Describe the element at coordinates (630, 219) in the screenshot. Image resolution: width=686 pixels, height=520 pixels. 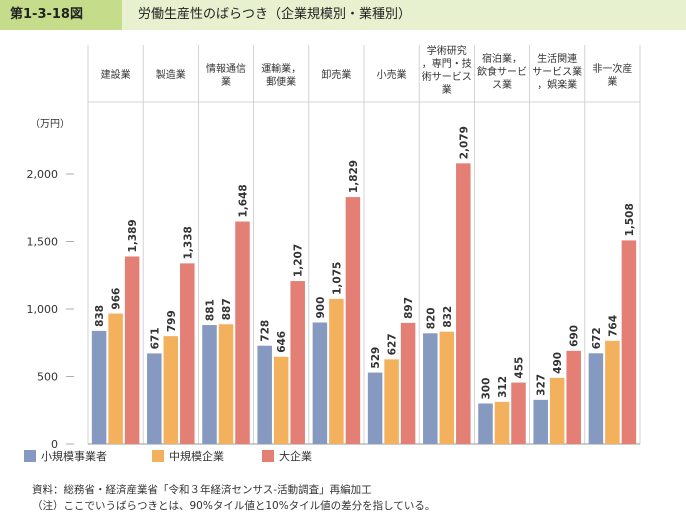
I see `data-label: 1,508` at that location.